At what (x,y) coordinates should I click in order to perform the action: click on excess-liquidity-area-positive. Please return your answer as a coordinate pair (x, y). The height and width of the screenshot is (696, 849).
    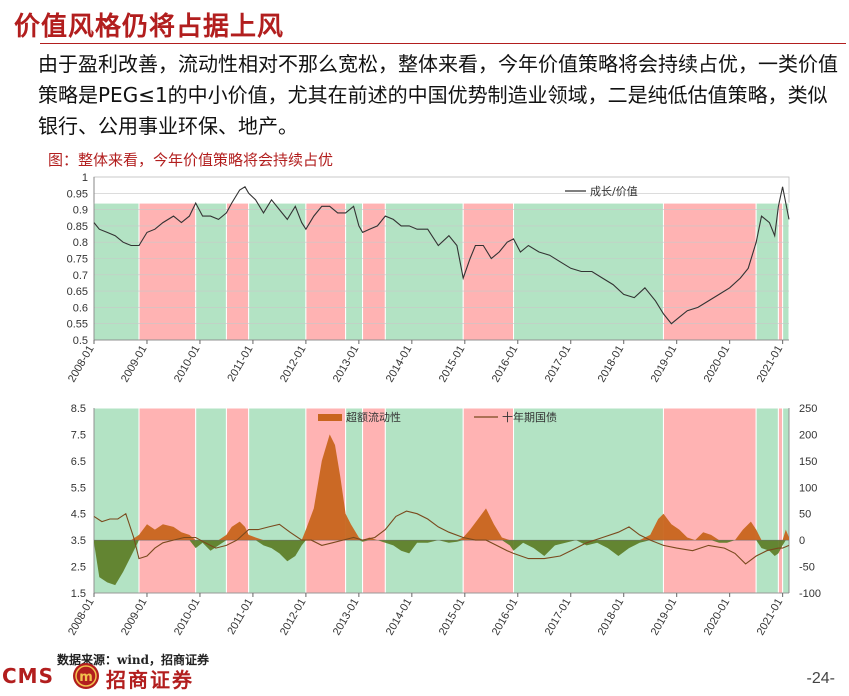
    Looking at the image, I should click on (441, 487).